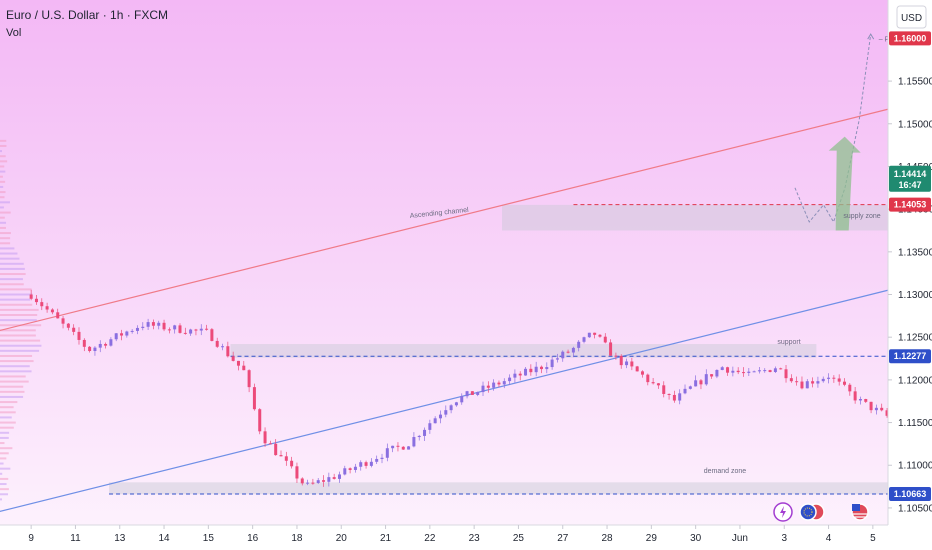 The height and width of the screenshot is (550, 932). What do you see at coordinates (860, 512) in the screenshot?
I see `event-flag-us-icon` at bounding box center [860, 512].